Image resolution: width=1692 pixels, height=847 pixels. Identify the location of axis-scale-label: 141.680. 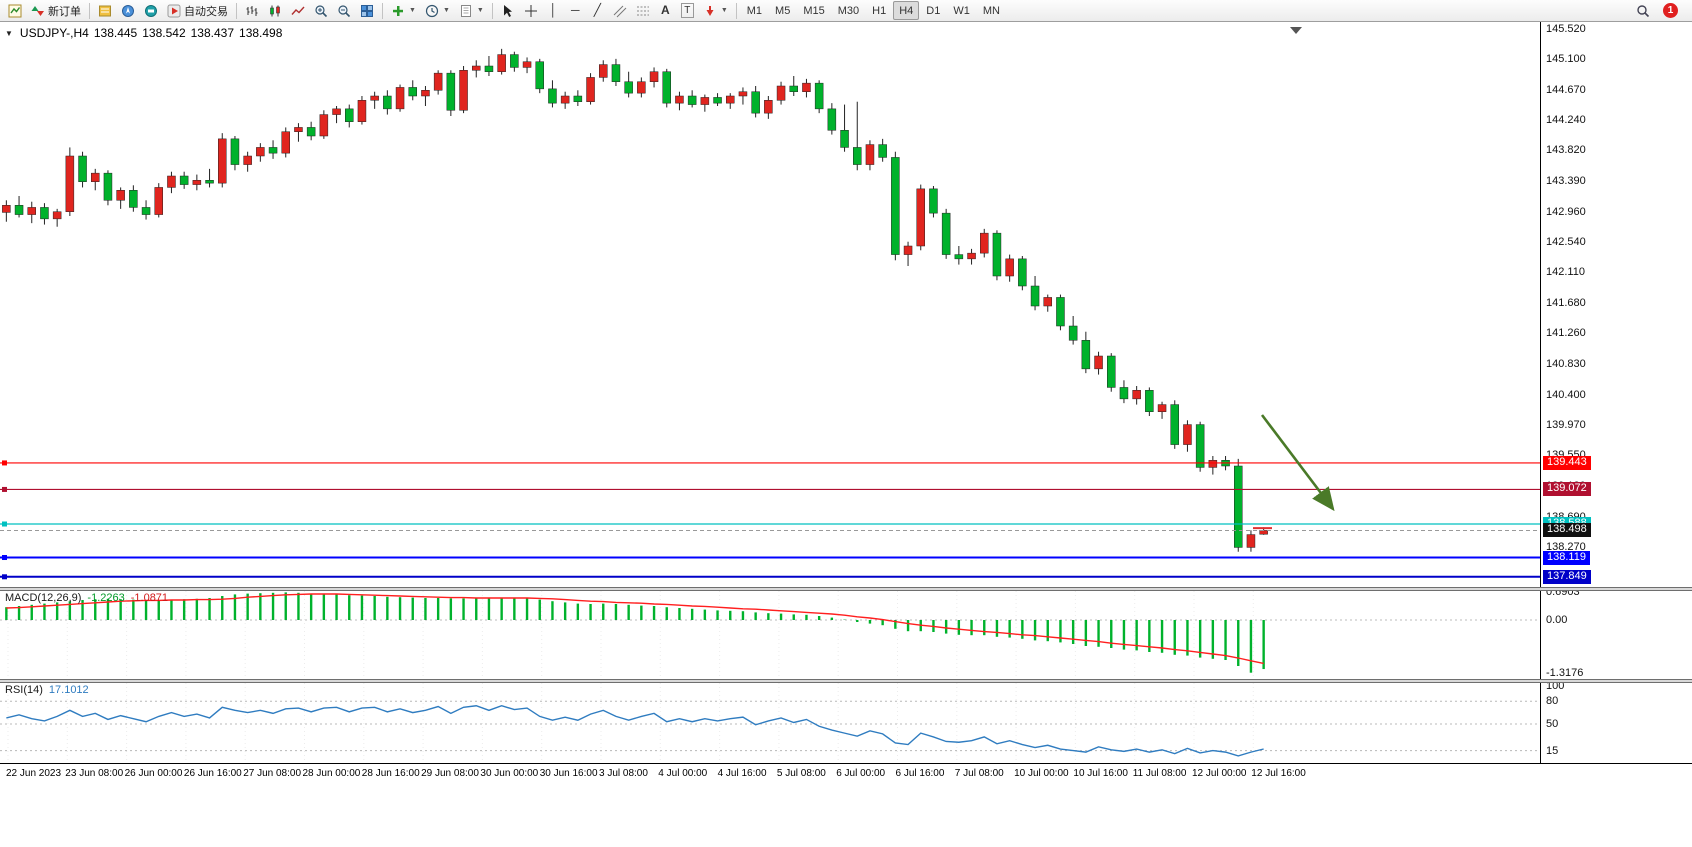
(1566, 303).